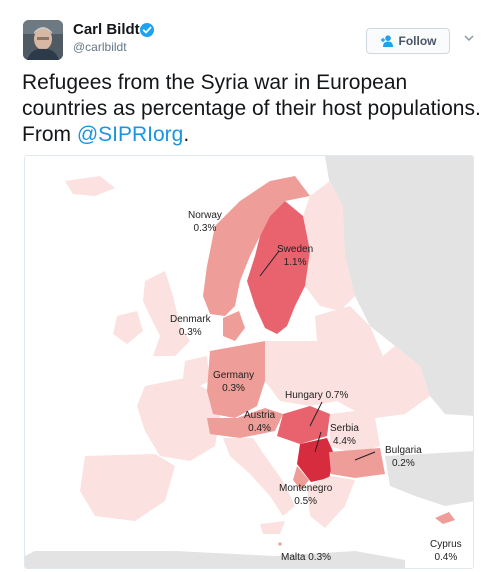 This screenshot has width=501, height=572. What do you see at coordinates (306, 557) in the screenshot?
I see `label-malta: Malta 0.3%` at bounding box center [306, 557].